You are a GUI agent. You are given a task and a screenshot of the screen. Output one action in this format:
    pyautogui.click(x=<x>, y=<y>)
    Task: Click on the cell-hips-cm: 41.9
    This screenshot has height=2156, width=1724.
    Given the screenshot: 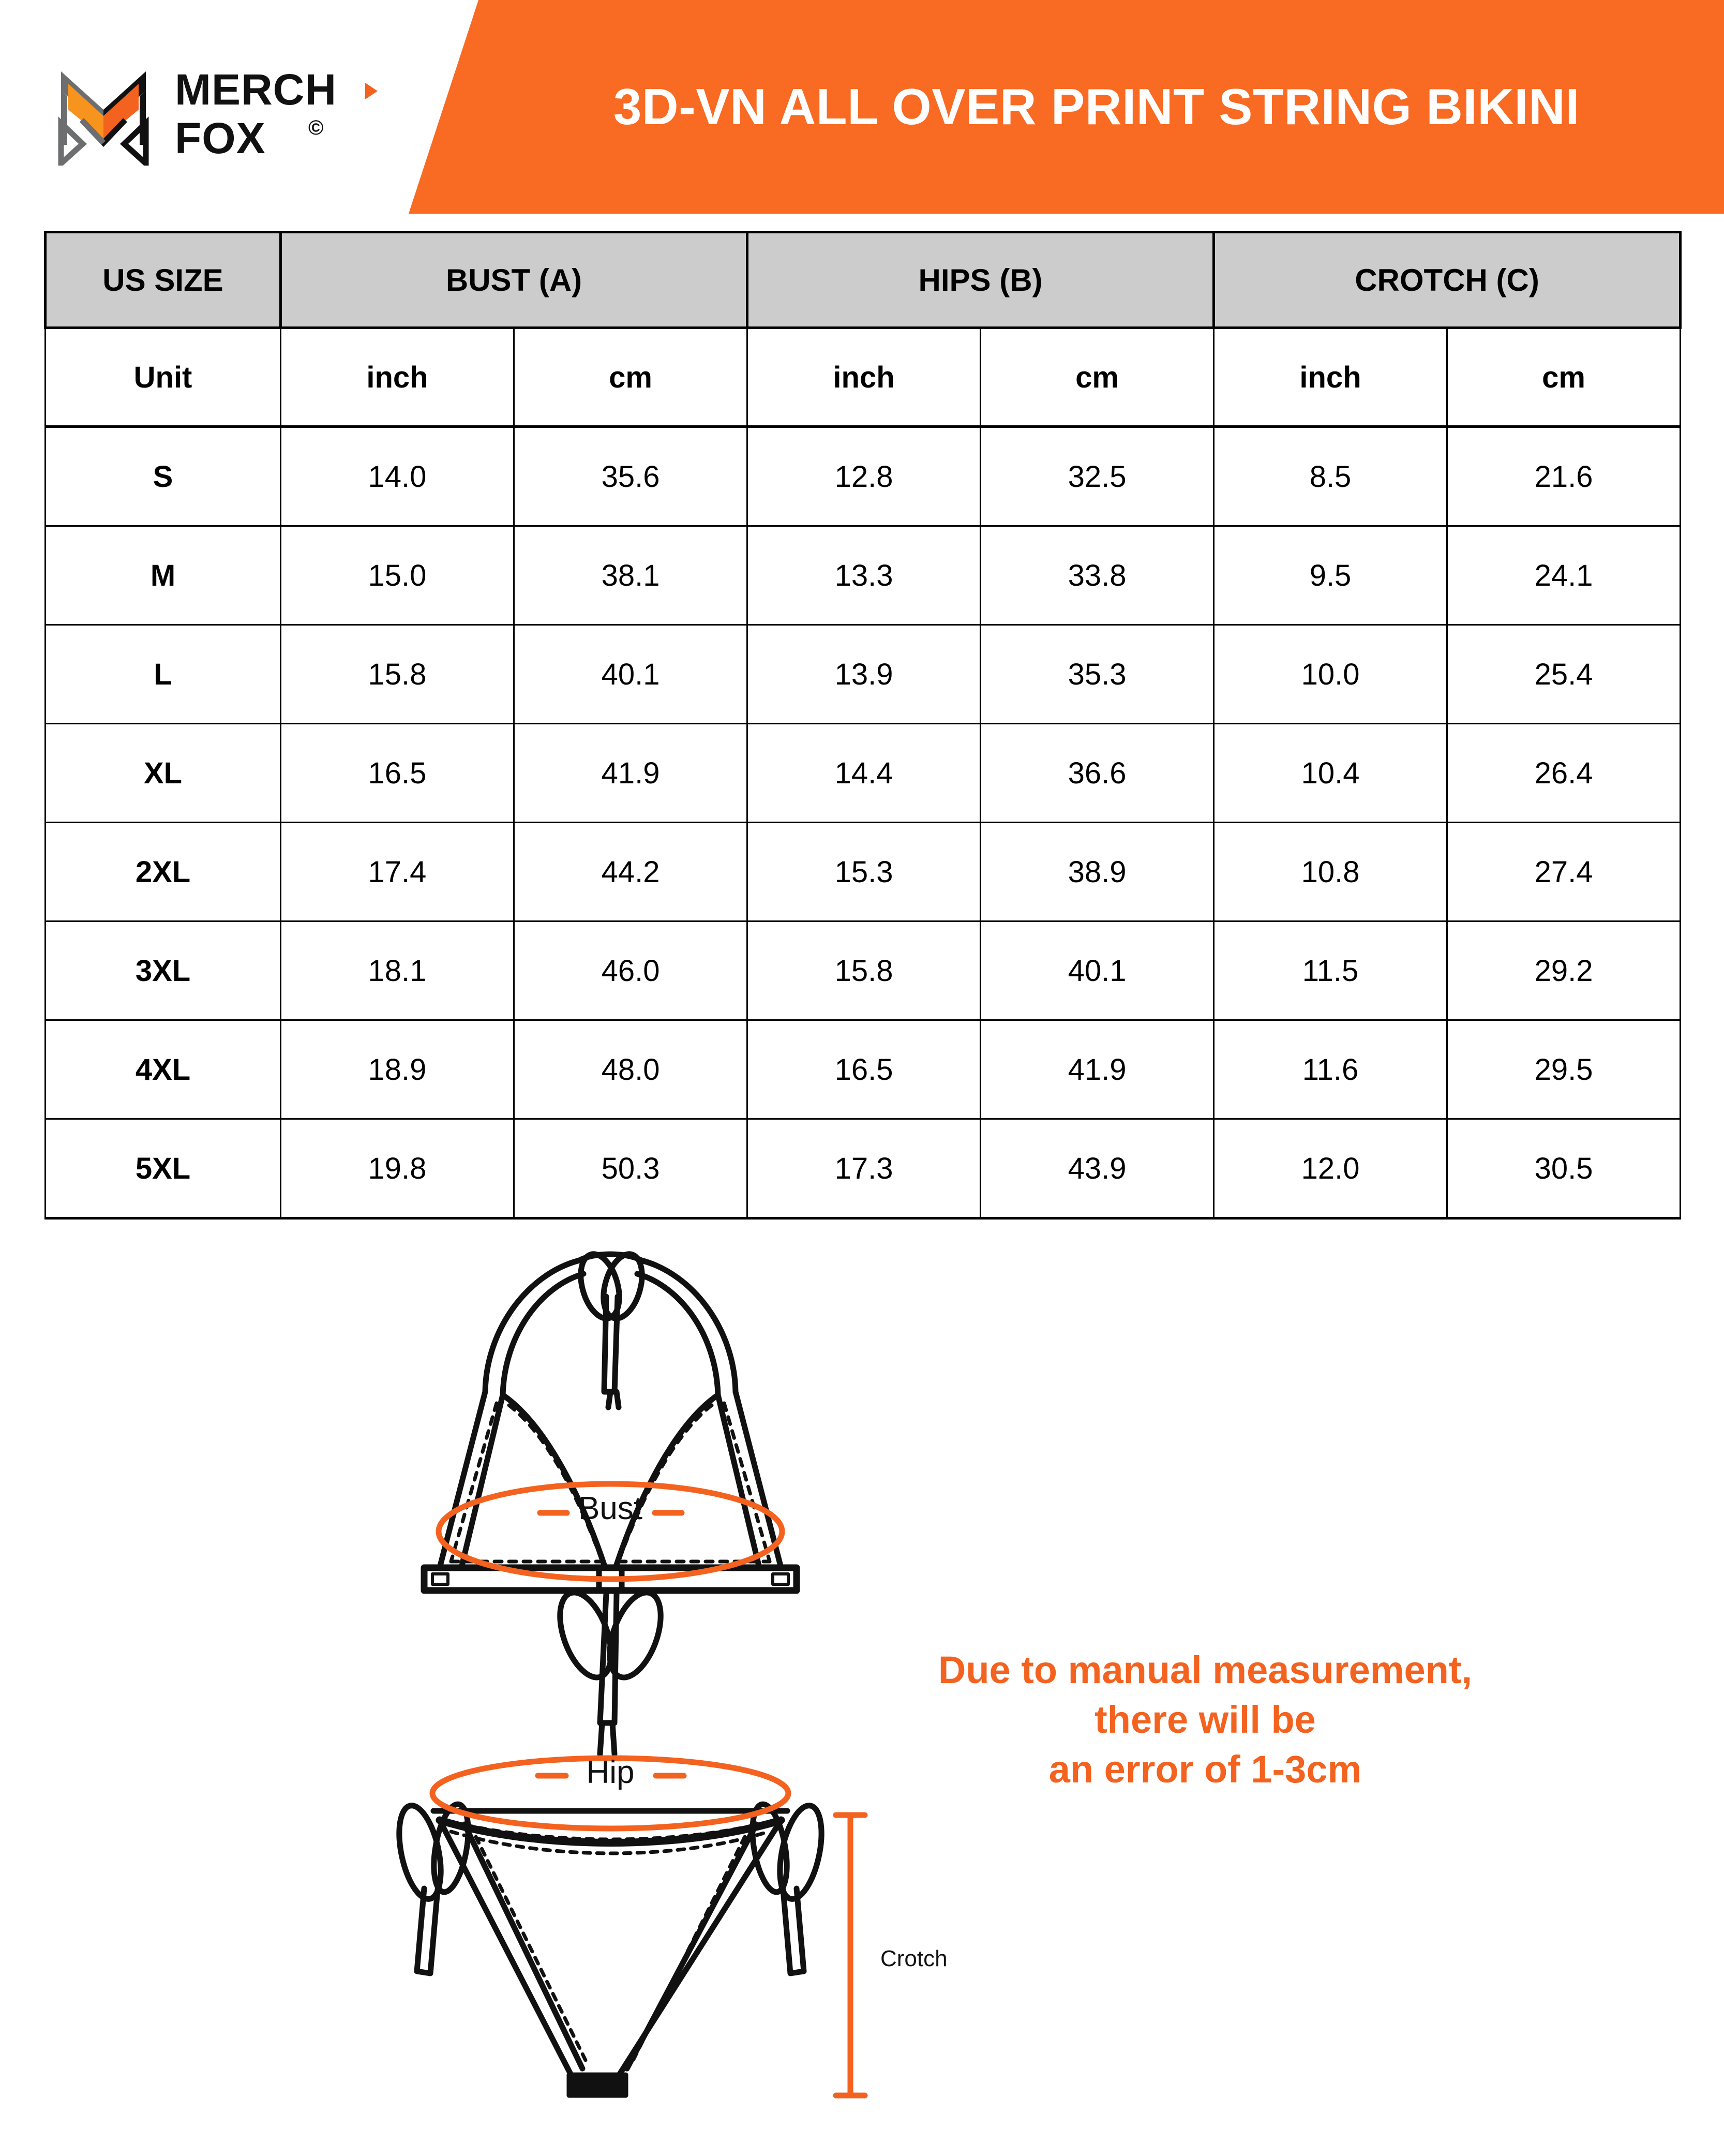 What is the action you would take?
    pyautogui.click(x=1097, y=1069)
    